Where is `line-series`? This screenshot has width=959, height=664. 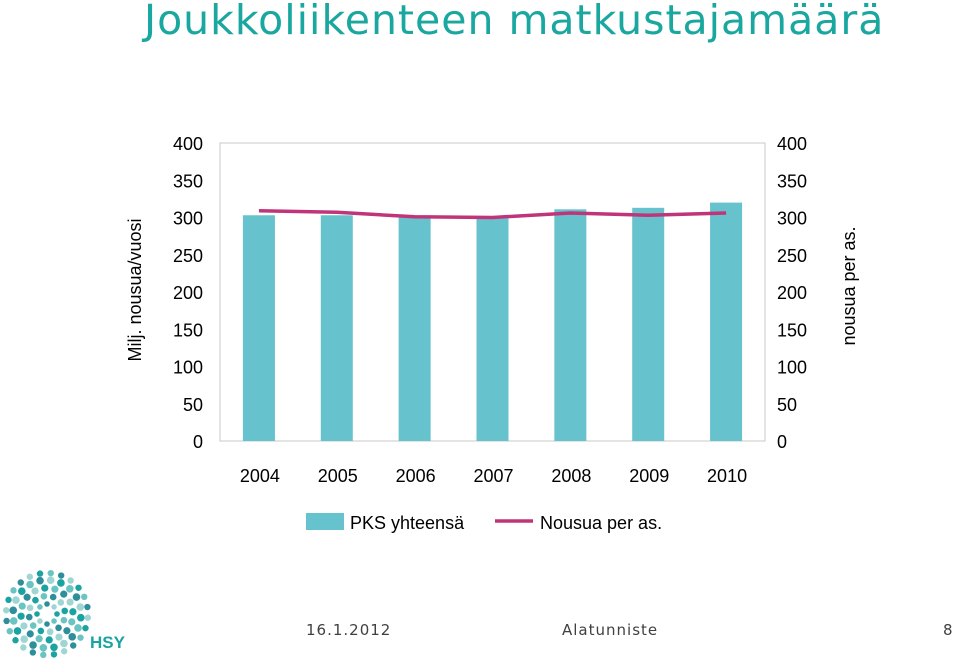
line-series is located at coordinates (492, 214).